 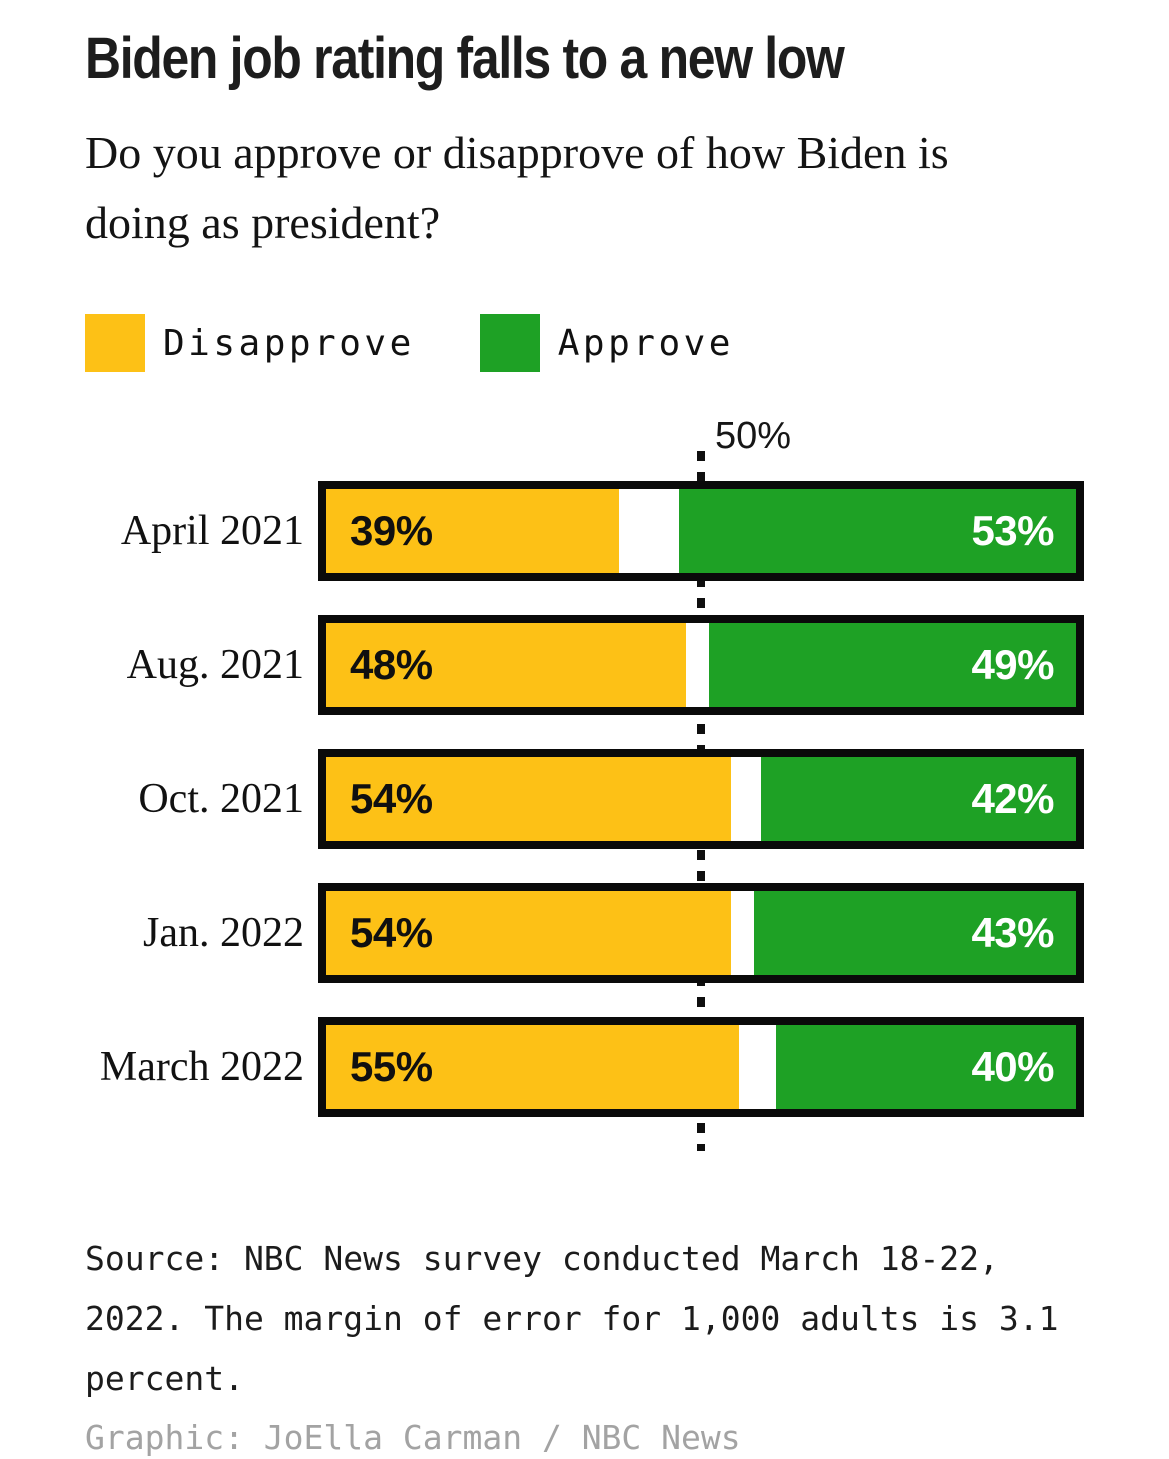 I want to click on row-label: Jan. 2022, so click(x=223, y=933).